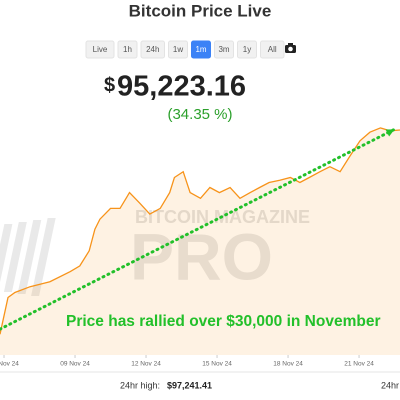  I want to click on button-label: 3m, so click(223, 49).